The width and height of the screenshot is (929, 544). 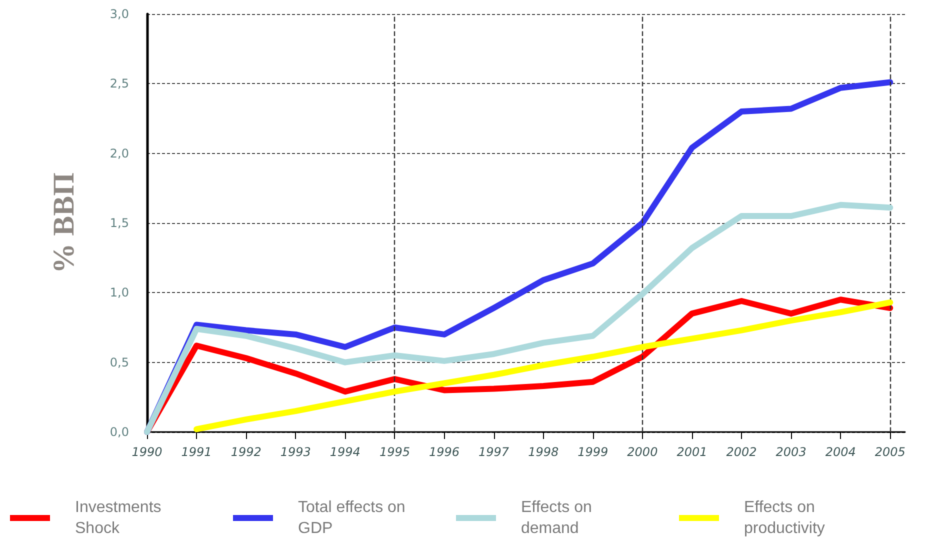 I want to click on x-tick-label: 2003, so click(x=791, y=452).